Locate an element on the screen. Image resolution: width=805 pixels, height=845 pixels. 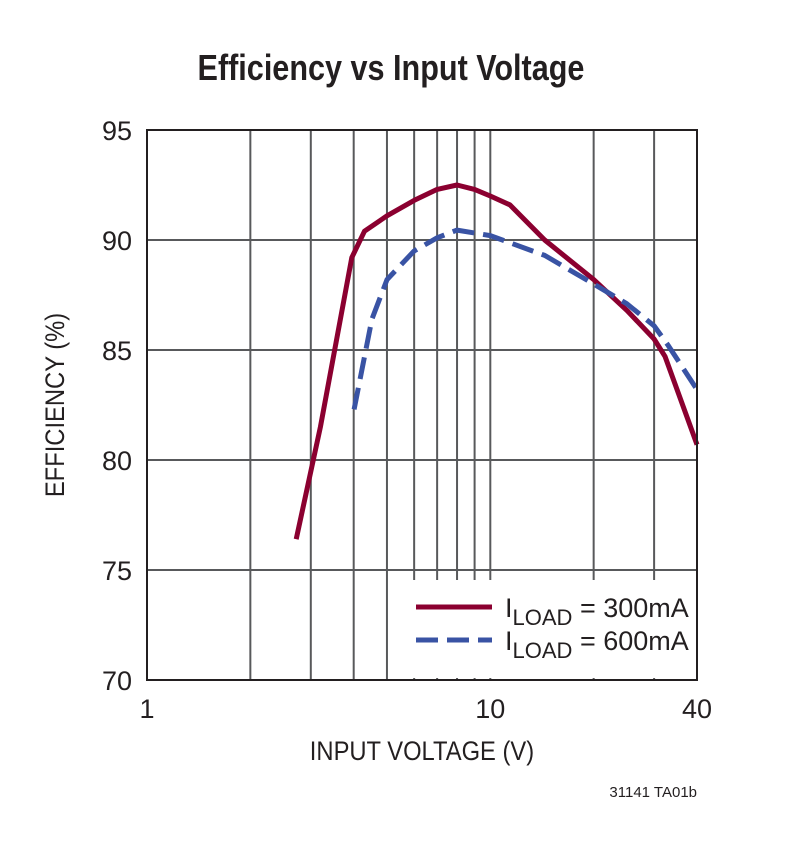
legend-label: ILOAD = 600mA is located at coordinates (597, 644).